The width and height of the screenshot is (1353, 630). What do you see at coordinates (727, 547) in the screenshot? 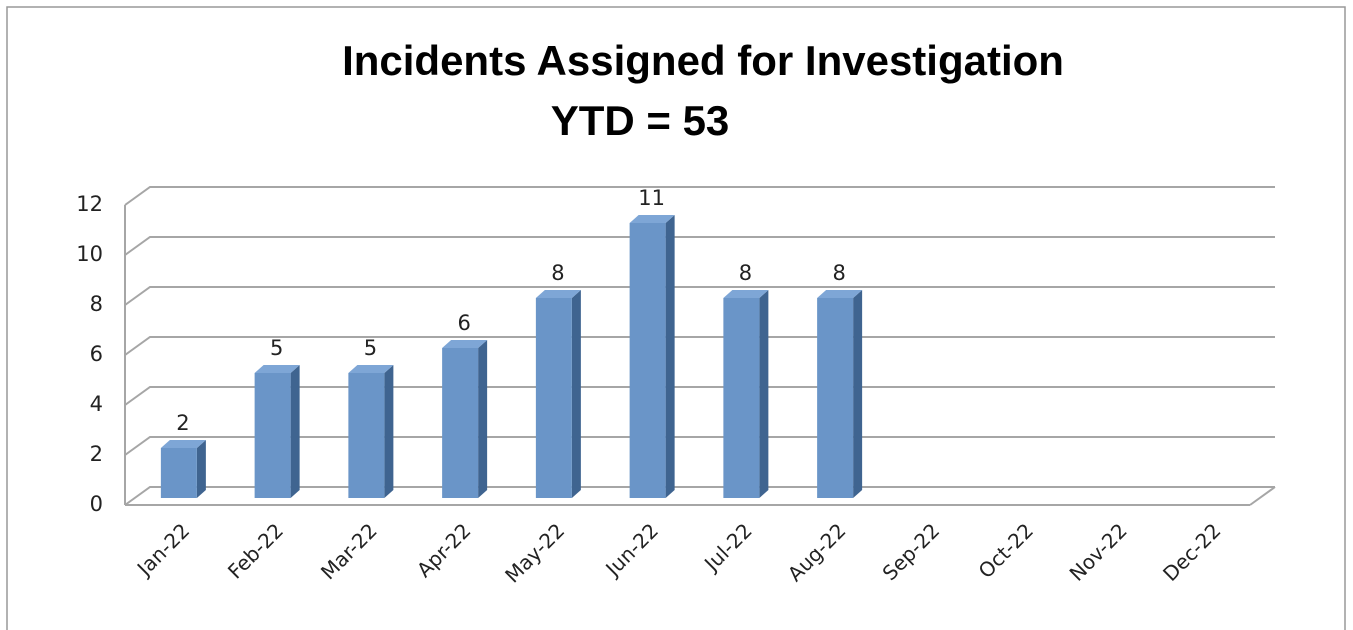
I see `x-tick-label: Jul-22` at bounding box center [727, 547].